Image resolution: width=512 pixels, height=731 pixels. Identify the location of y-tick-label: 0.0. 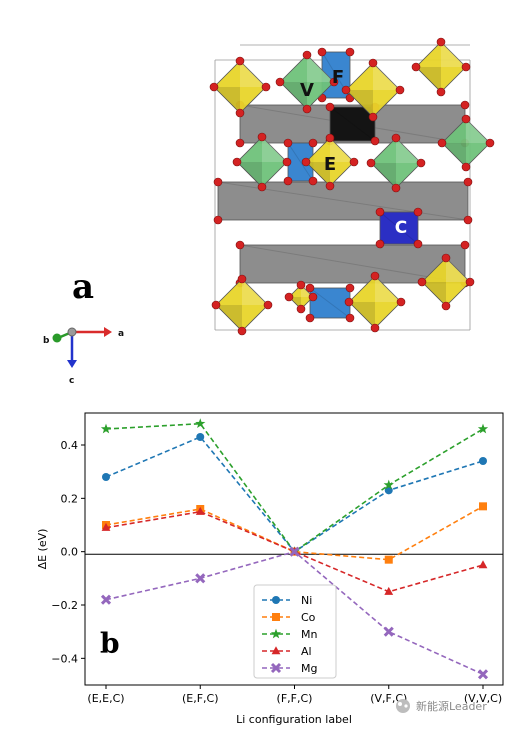
(70, 552).